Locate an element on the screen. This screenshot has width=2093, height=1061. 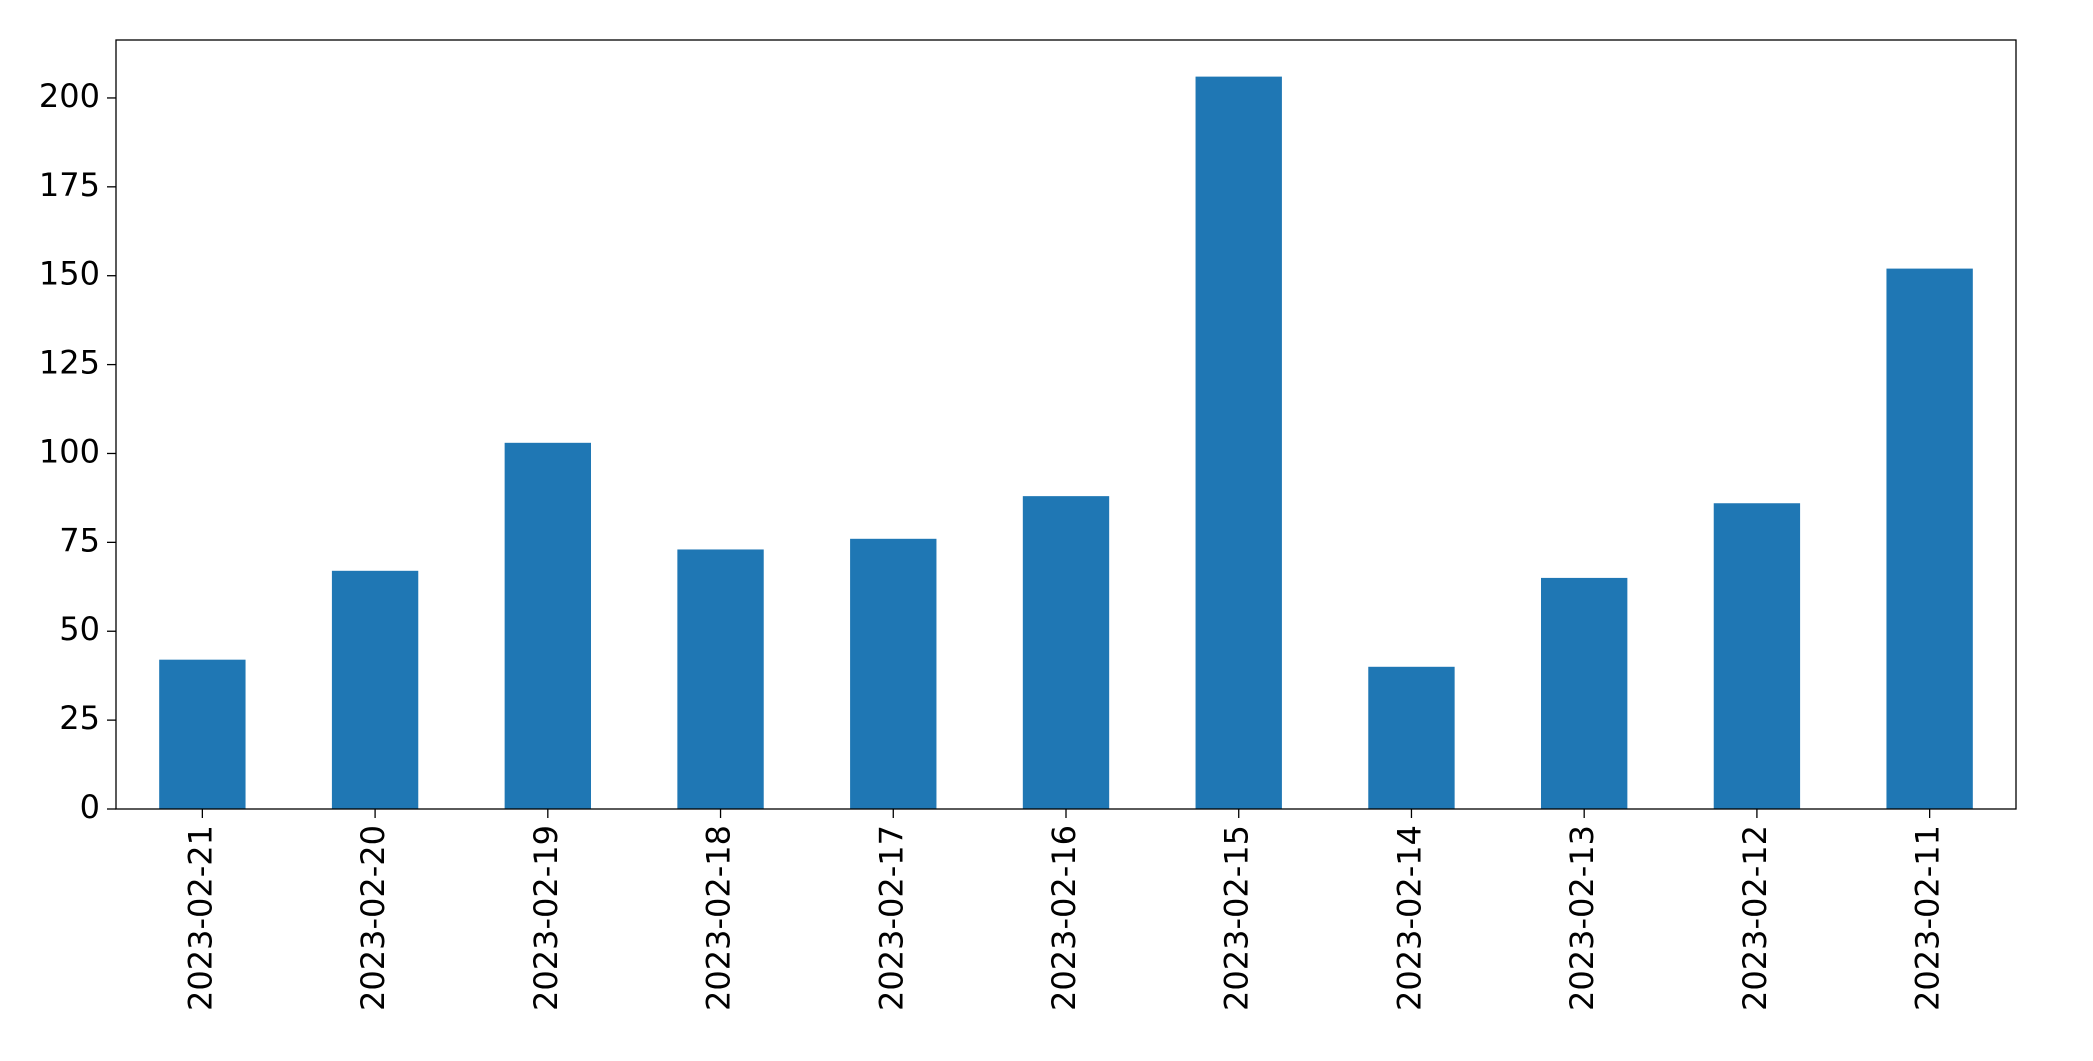
x-tick-label: 2023-02-12 is located at coordinates (1755, 918).